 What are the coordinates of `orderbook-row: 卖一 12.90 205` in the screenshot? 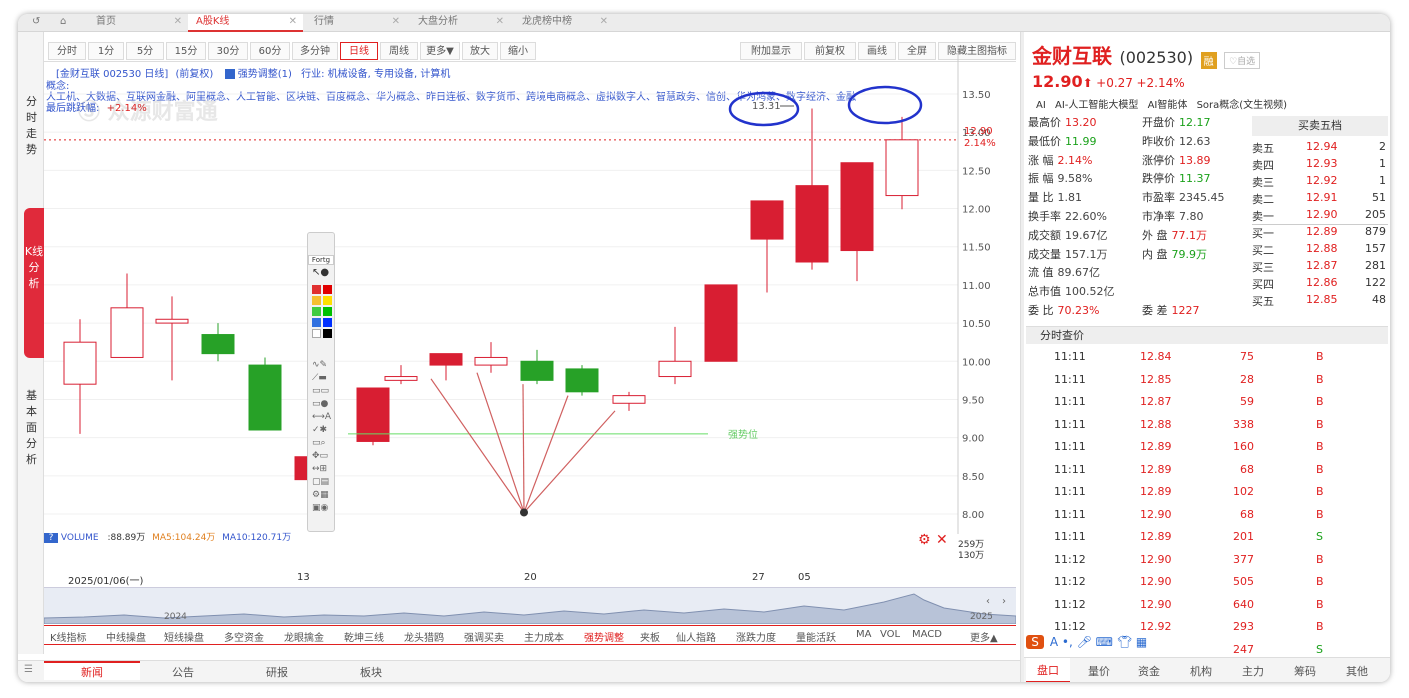 It's located at (1320, 216).